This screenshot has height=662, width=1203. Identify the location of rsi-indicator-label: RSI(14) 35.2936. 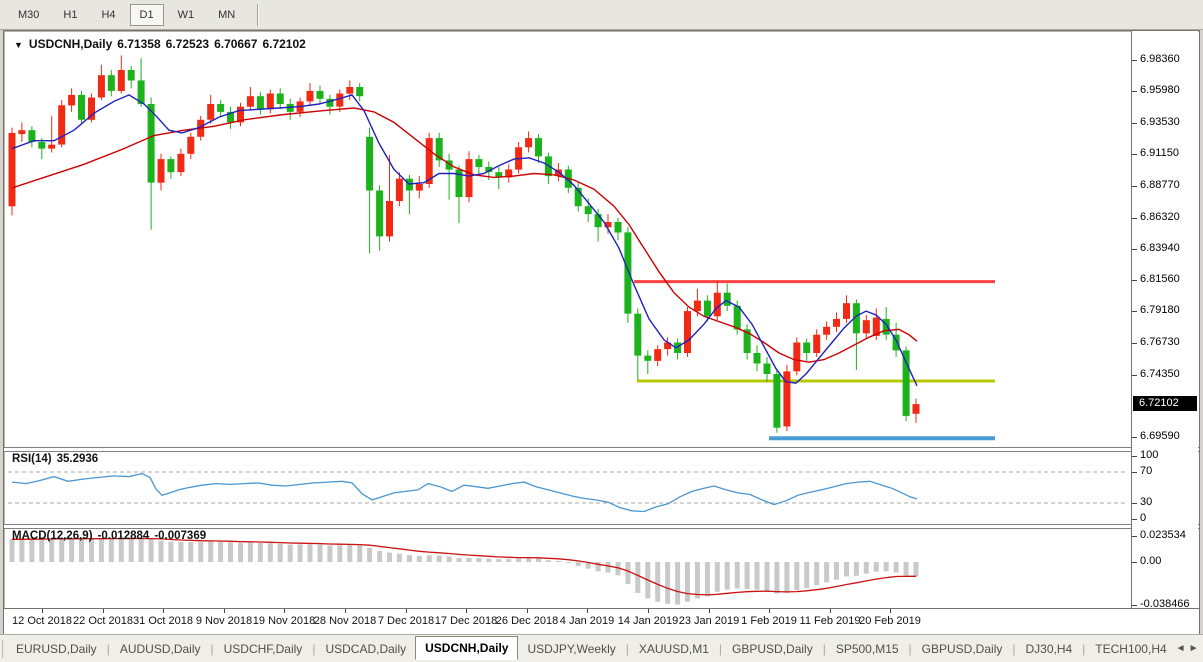
(55, 459).